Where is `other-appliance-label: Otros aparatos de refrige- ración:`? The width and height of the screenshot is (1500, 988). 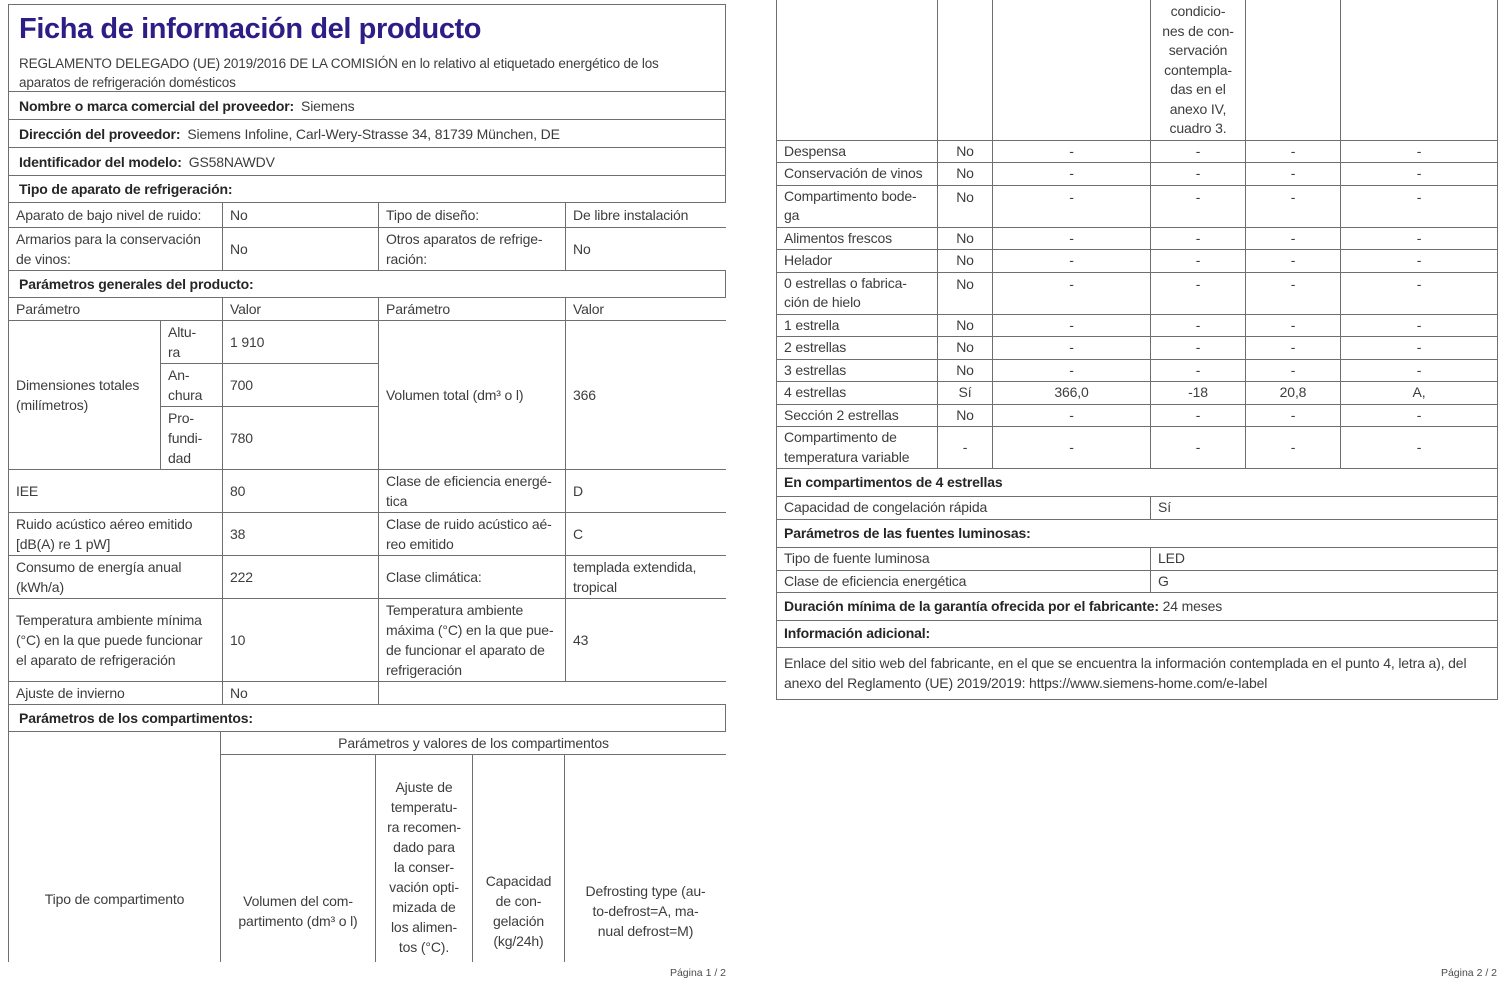 other-appliance-label: Otros aparatos de refrige- ración: is located at coordinates (472, 249).